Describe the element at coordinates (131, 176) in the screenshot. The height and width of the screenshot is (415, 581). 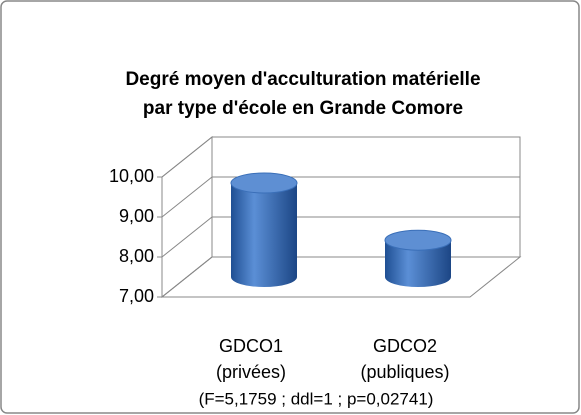
I see `y-tick-label: 10,00` at that location.